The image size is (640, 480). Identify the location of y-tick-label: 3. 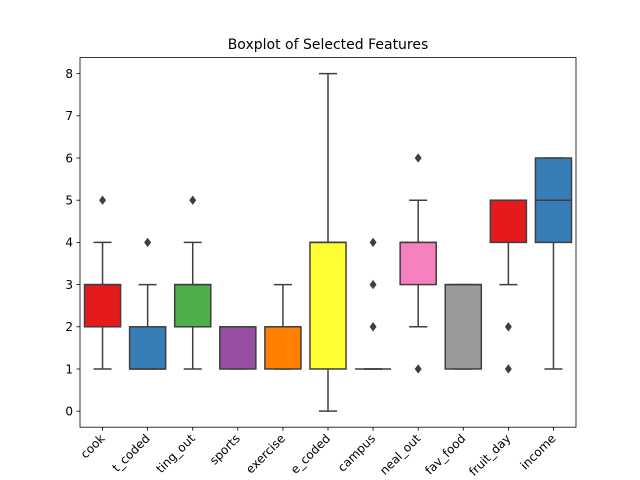
(69, 285).